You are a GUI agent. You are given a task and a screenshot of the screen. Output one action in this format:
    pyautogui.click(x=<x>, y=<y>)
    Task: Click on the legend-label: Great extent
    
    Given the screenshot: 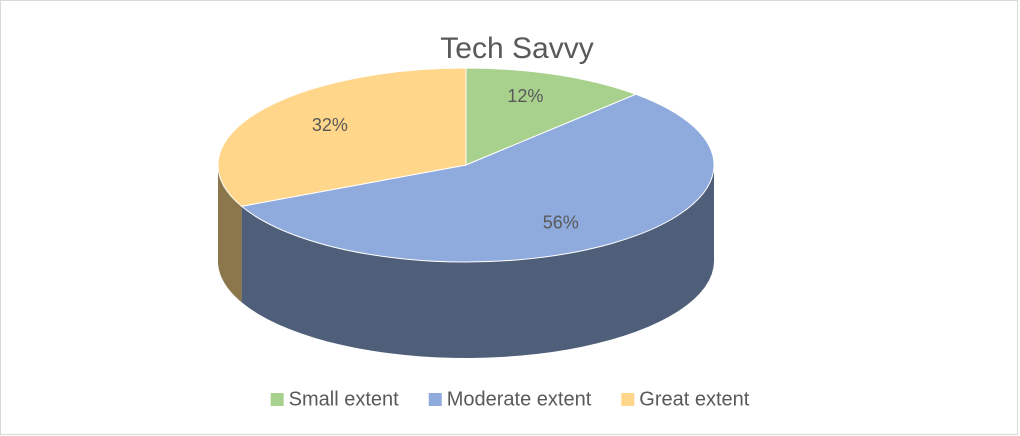 What is the action you would take?
    pyautogui.click(x=694, y=399)
    